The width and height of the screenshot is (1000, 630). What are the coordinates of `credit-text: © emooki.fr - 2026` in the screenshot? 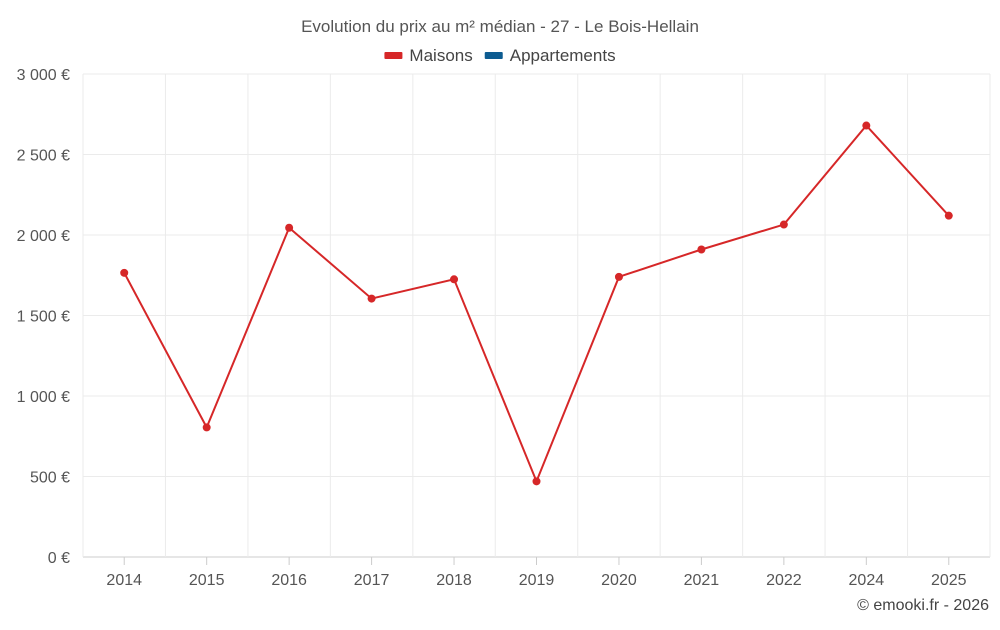 It's located at (923, 605).